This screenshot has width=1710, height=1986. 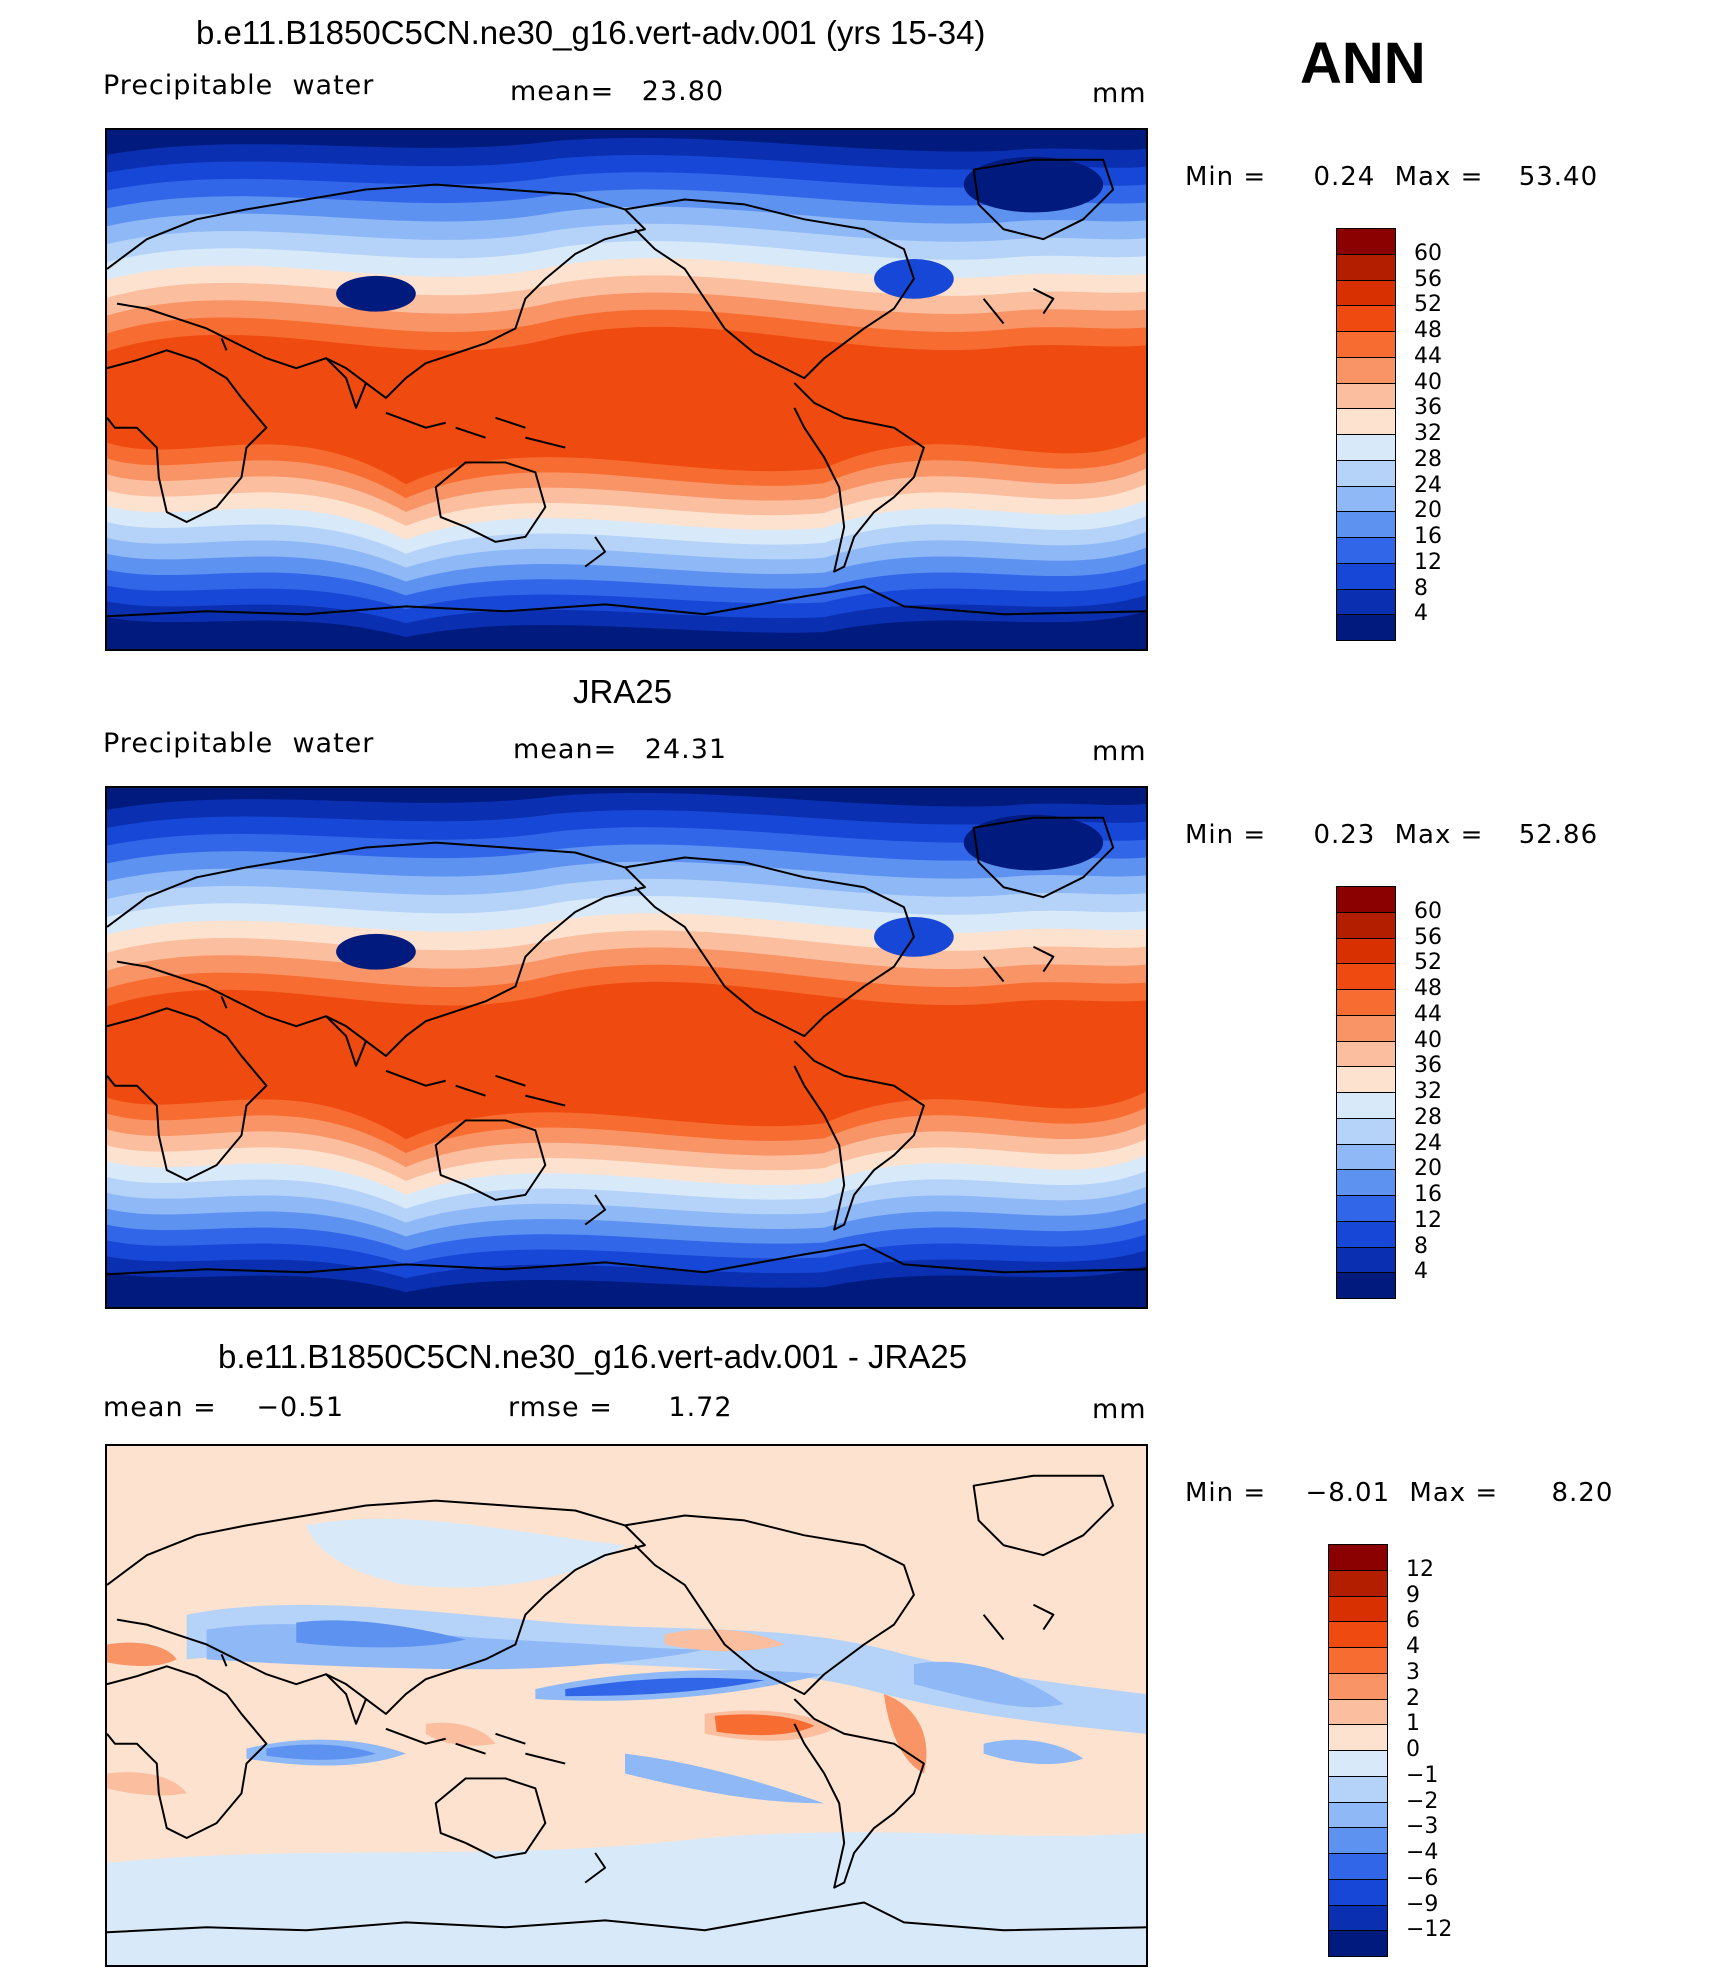 I want to click on panel-3-rmse-label: rmse =, so click(x=560, y=1407).